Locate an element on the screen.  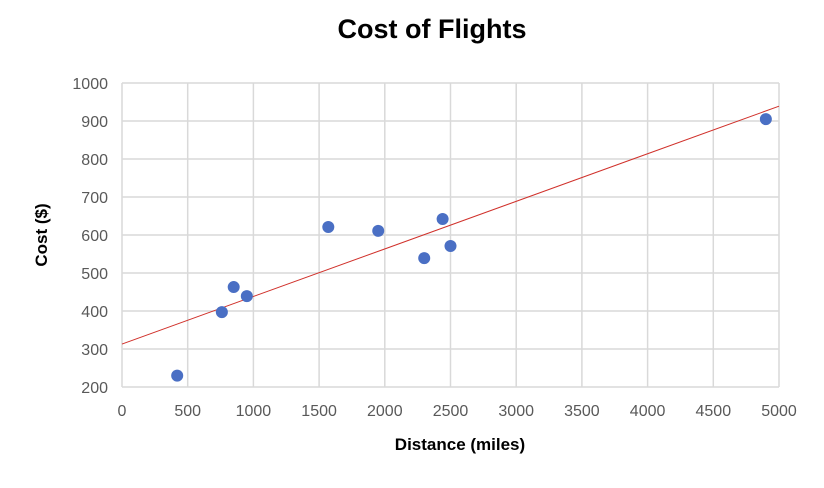
x-tick-label: 2500 is located at coordinates (451, 411).